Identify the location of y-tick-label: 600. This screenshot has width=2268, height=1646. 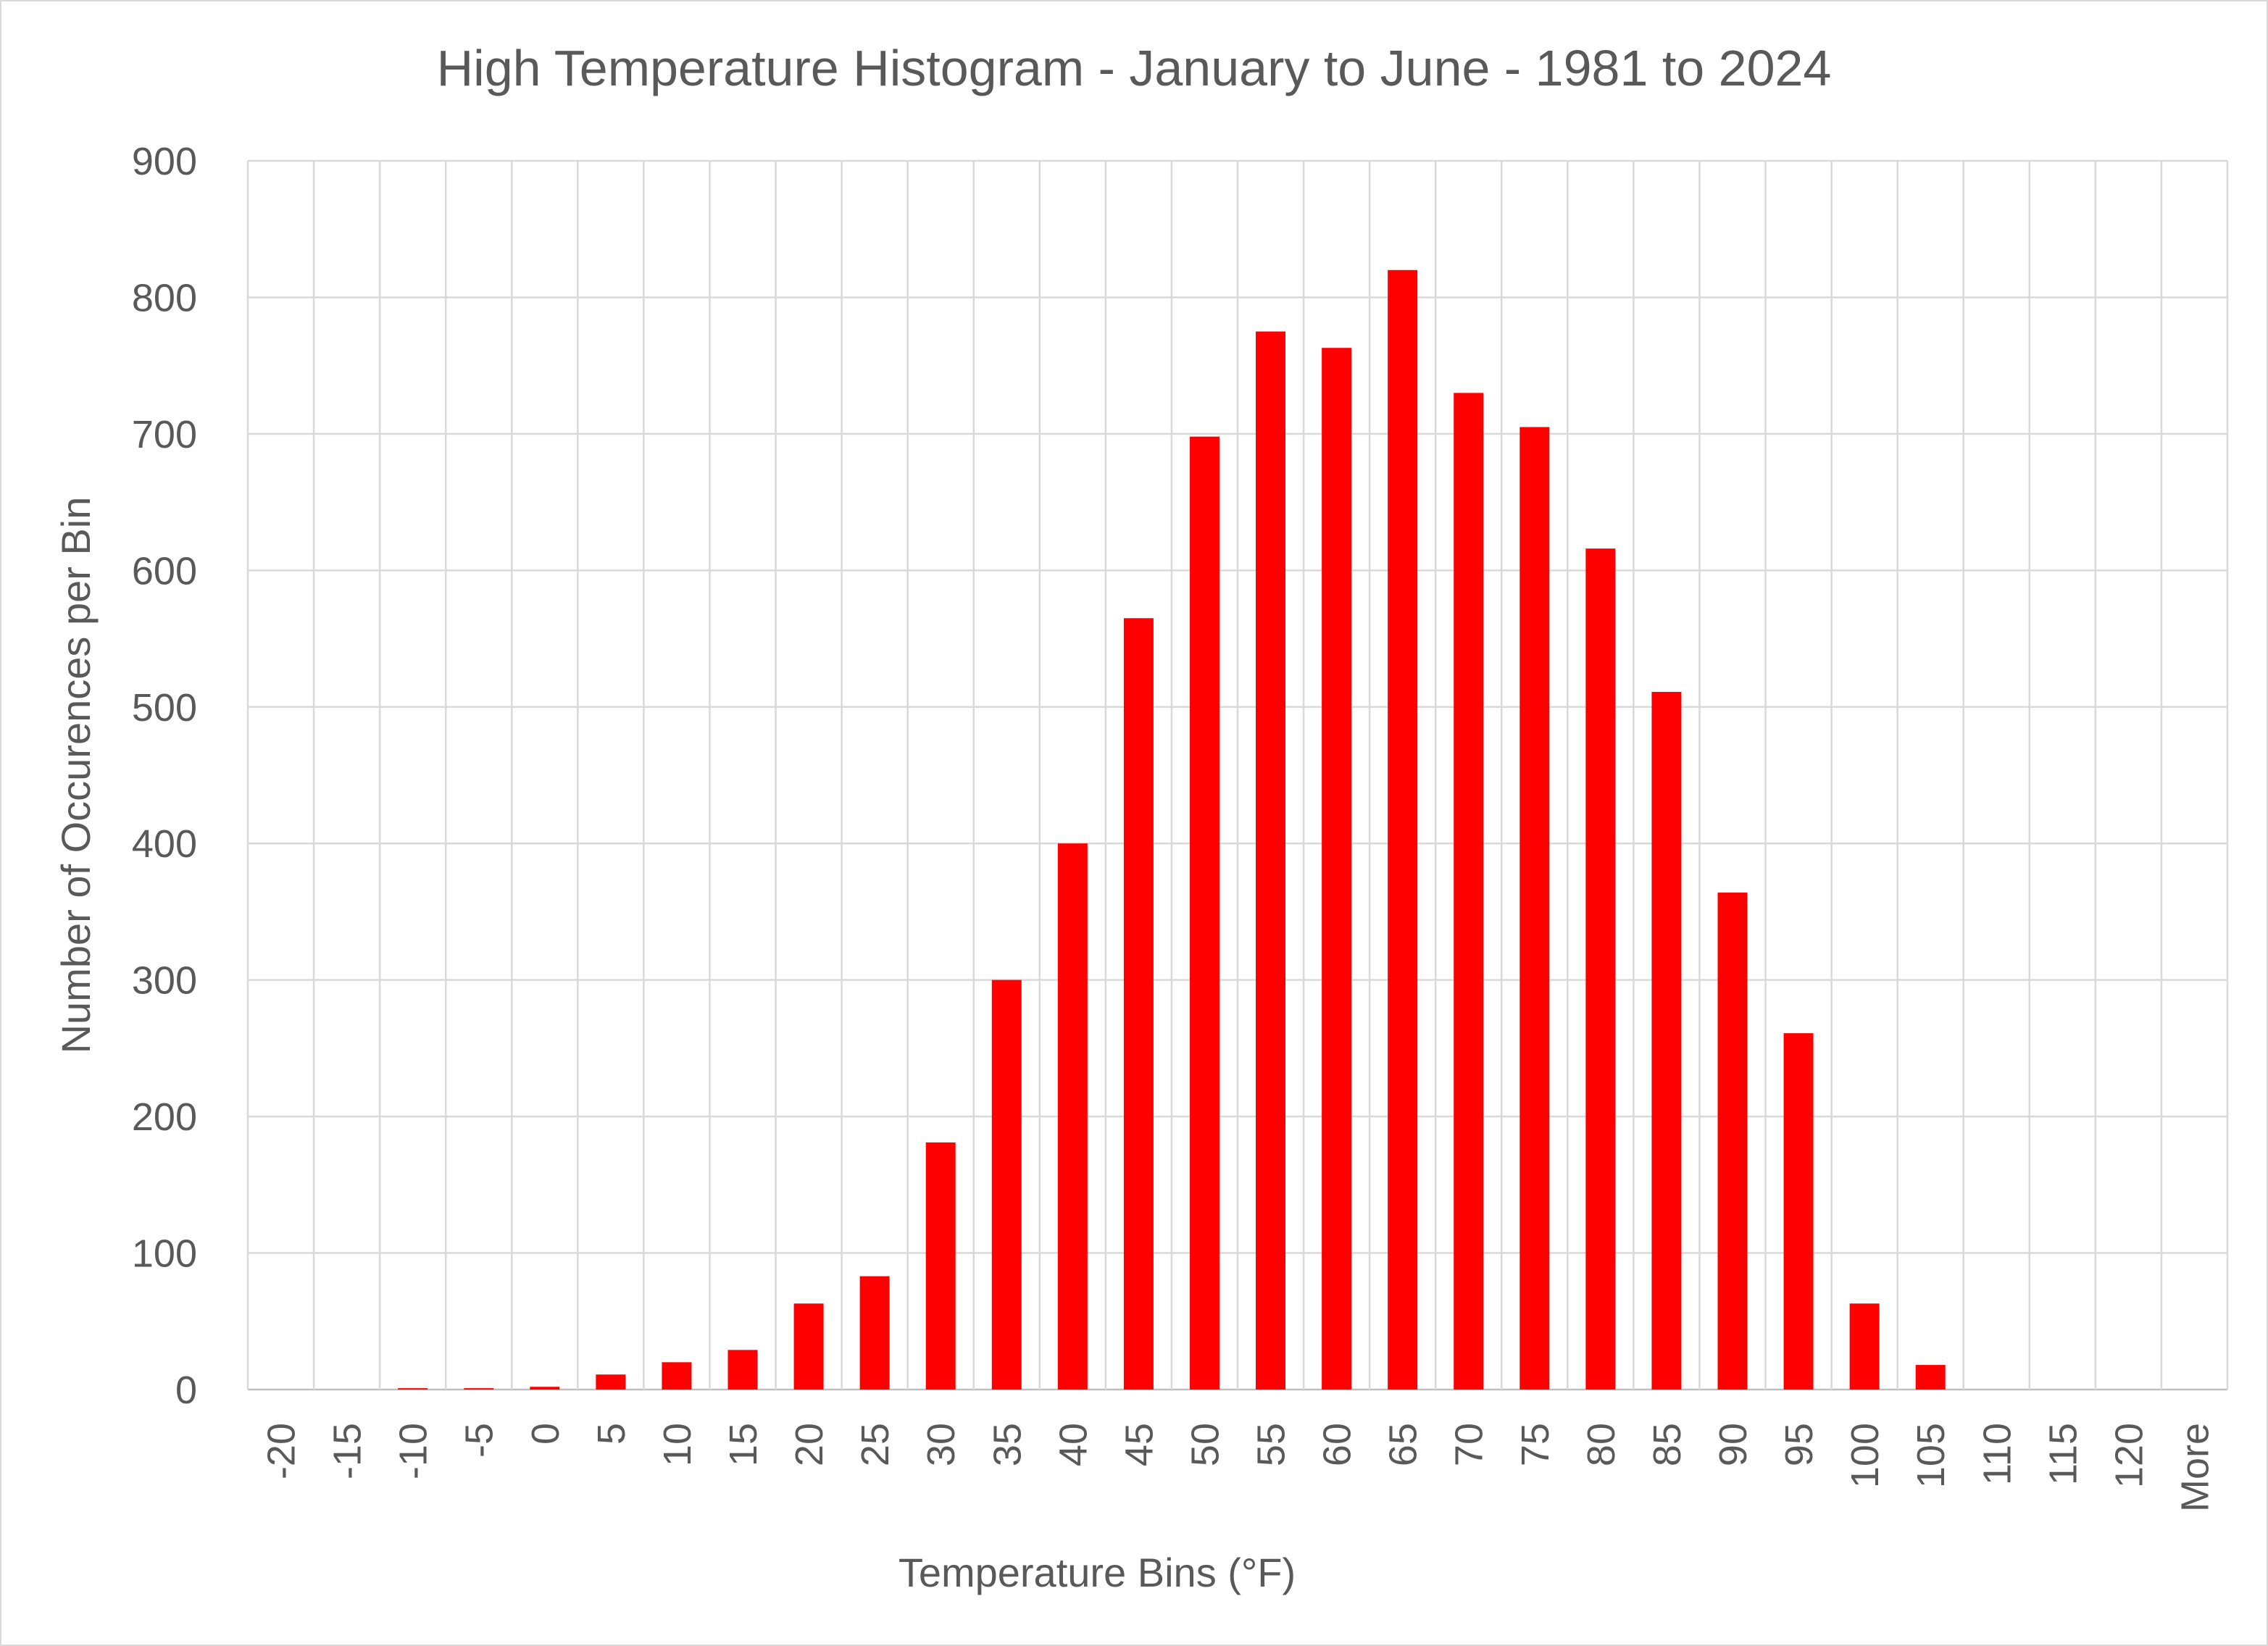
(164, 571).